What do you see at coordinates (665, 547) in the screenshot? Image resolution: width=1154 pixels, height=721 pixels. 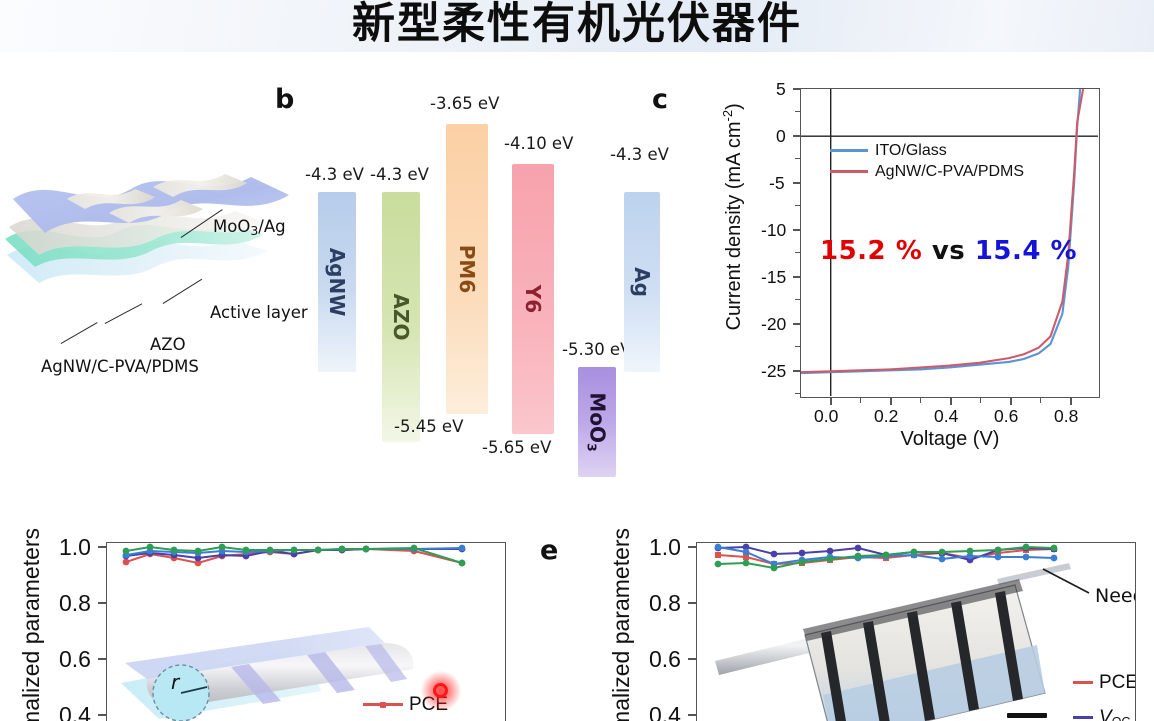 I see `needle-ytick-1.0: 1.0` at bounding box center [665, 547].